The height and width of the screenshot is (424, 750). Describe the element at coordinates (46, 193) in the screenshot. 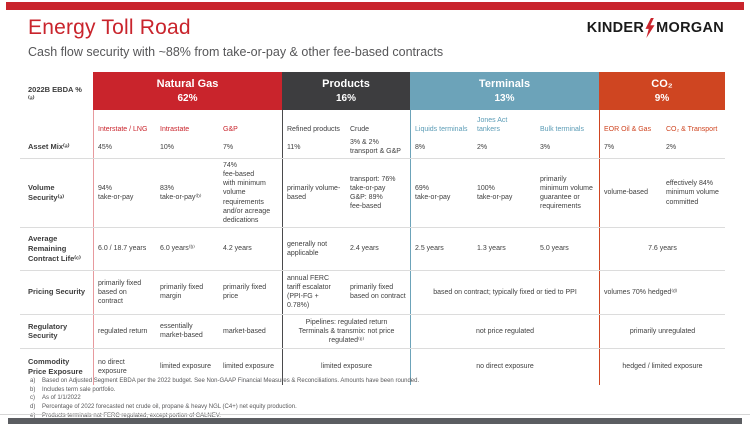

I see `volume-security-row-label: Volume Security⁽ᵃ⁾` at that location.